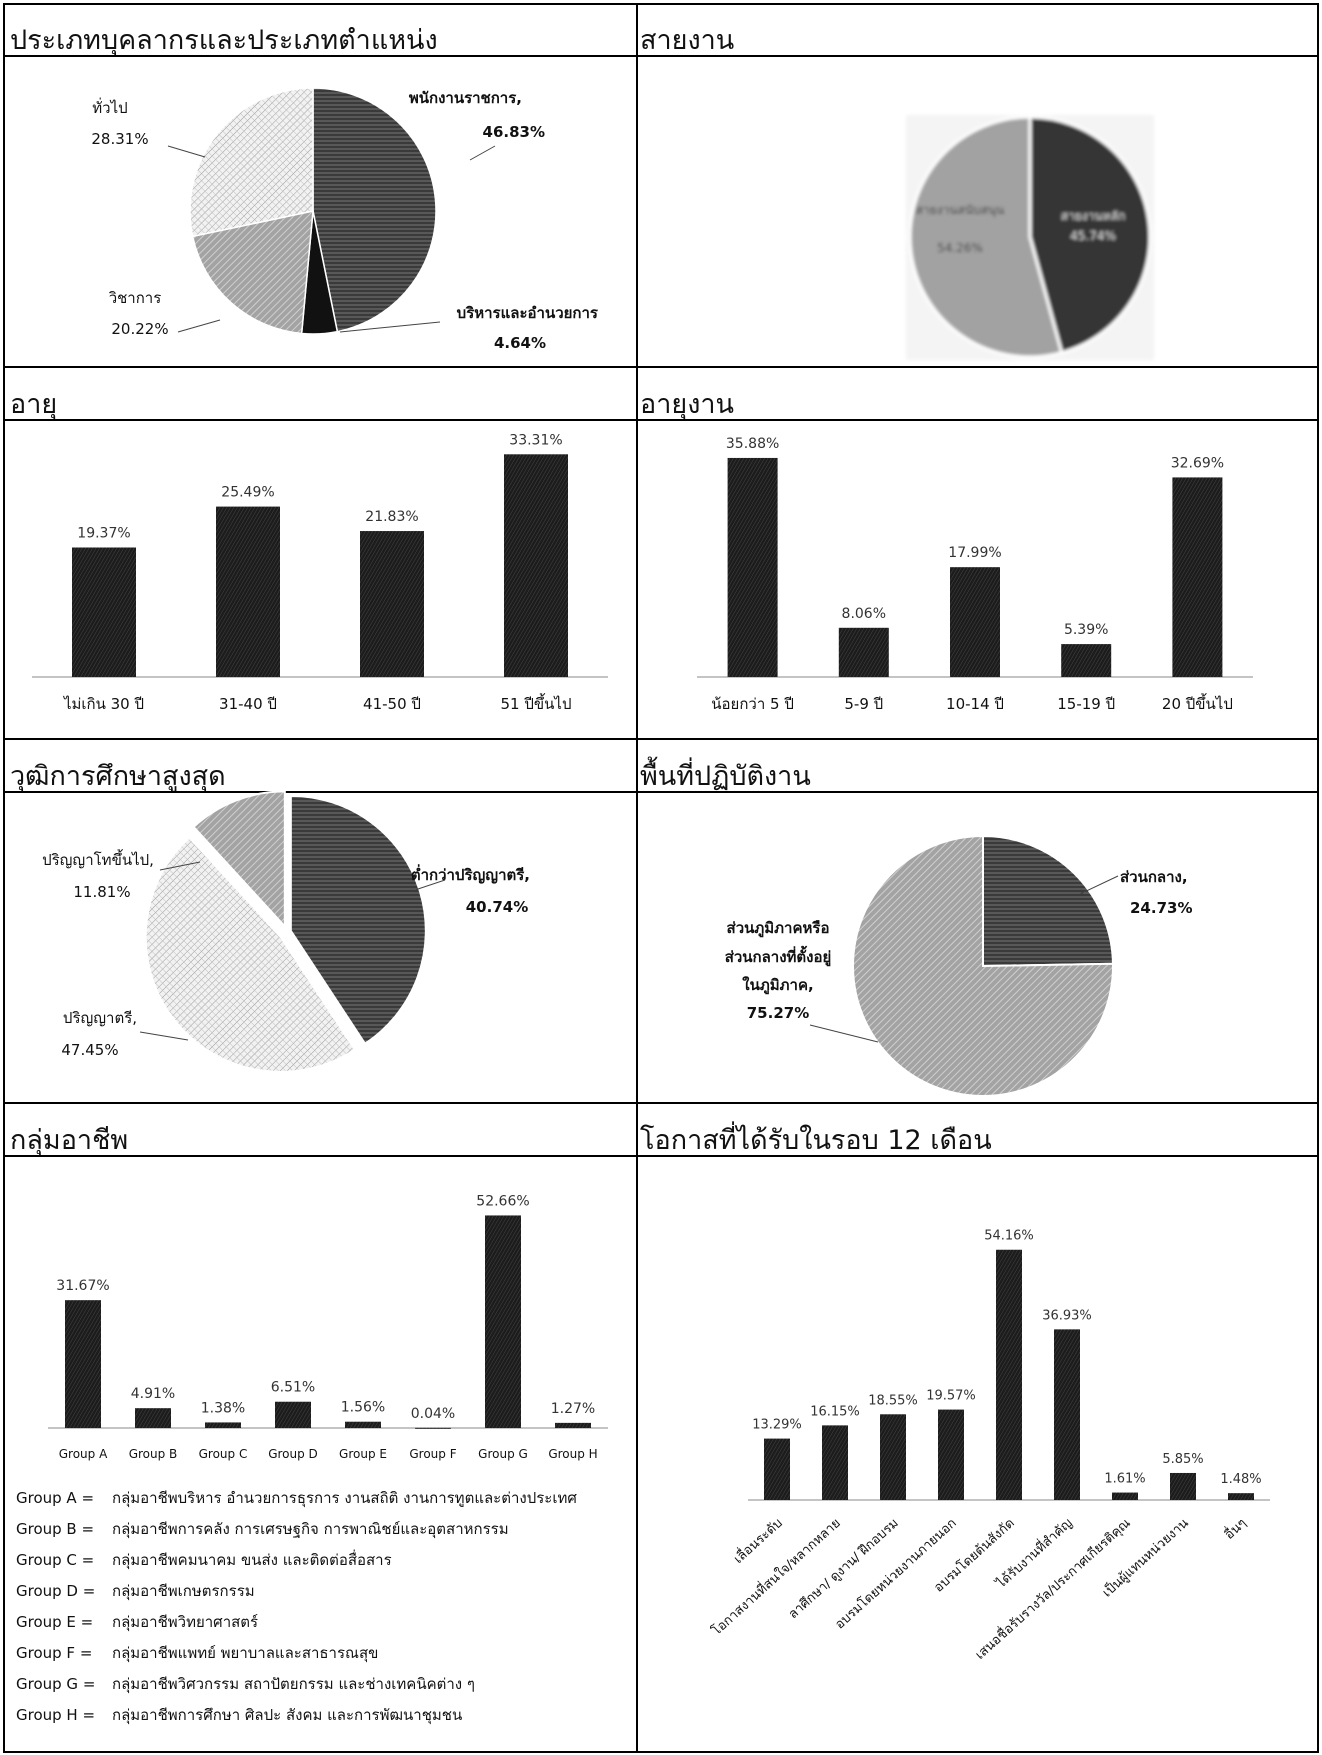 The height and width of the screenshot is (1755, 1322). Describe the element at coordinates (101, 892) in the screenshot. I see `slice-value: 11.81%` at that location.